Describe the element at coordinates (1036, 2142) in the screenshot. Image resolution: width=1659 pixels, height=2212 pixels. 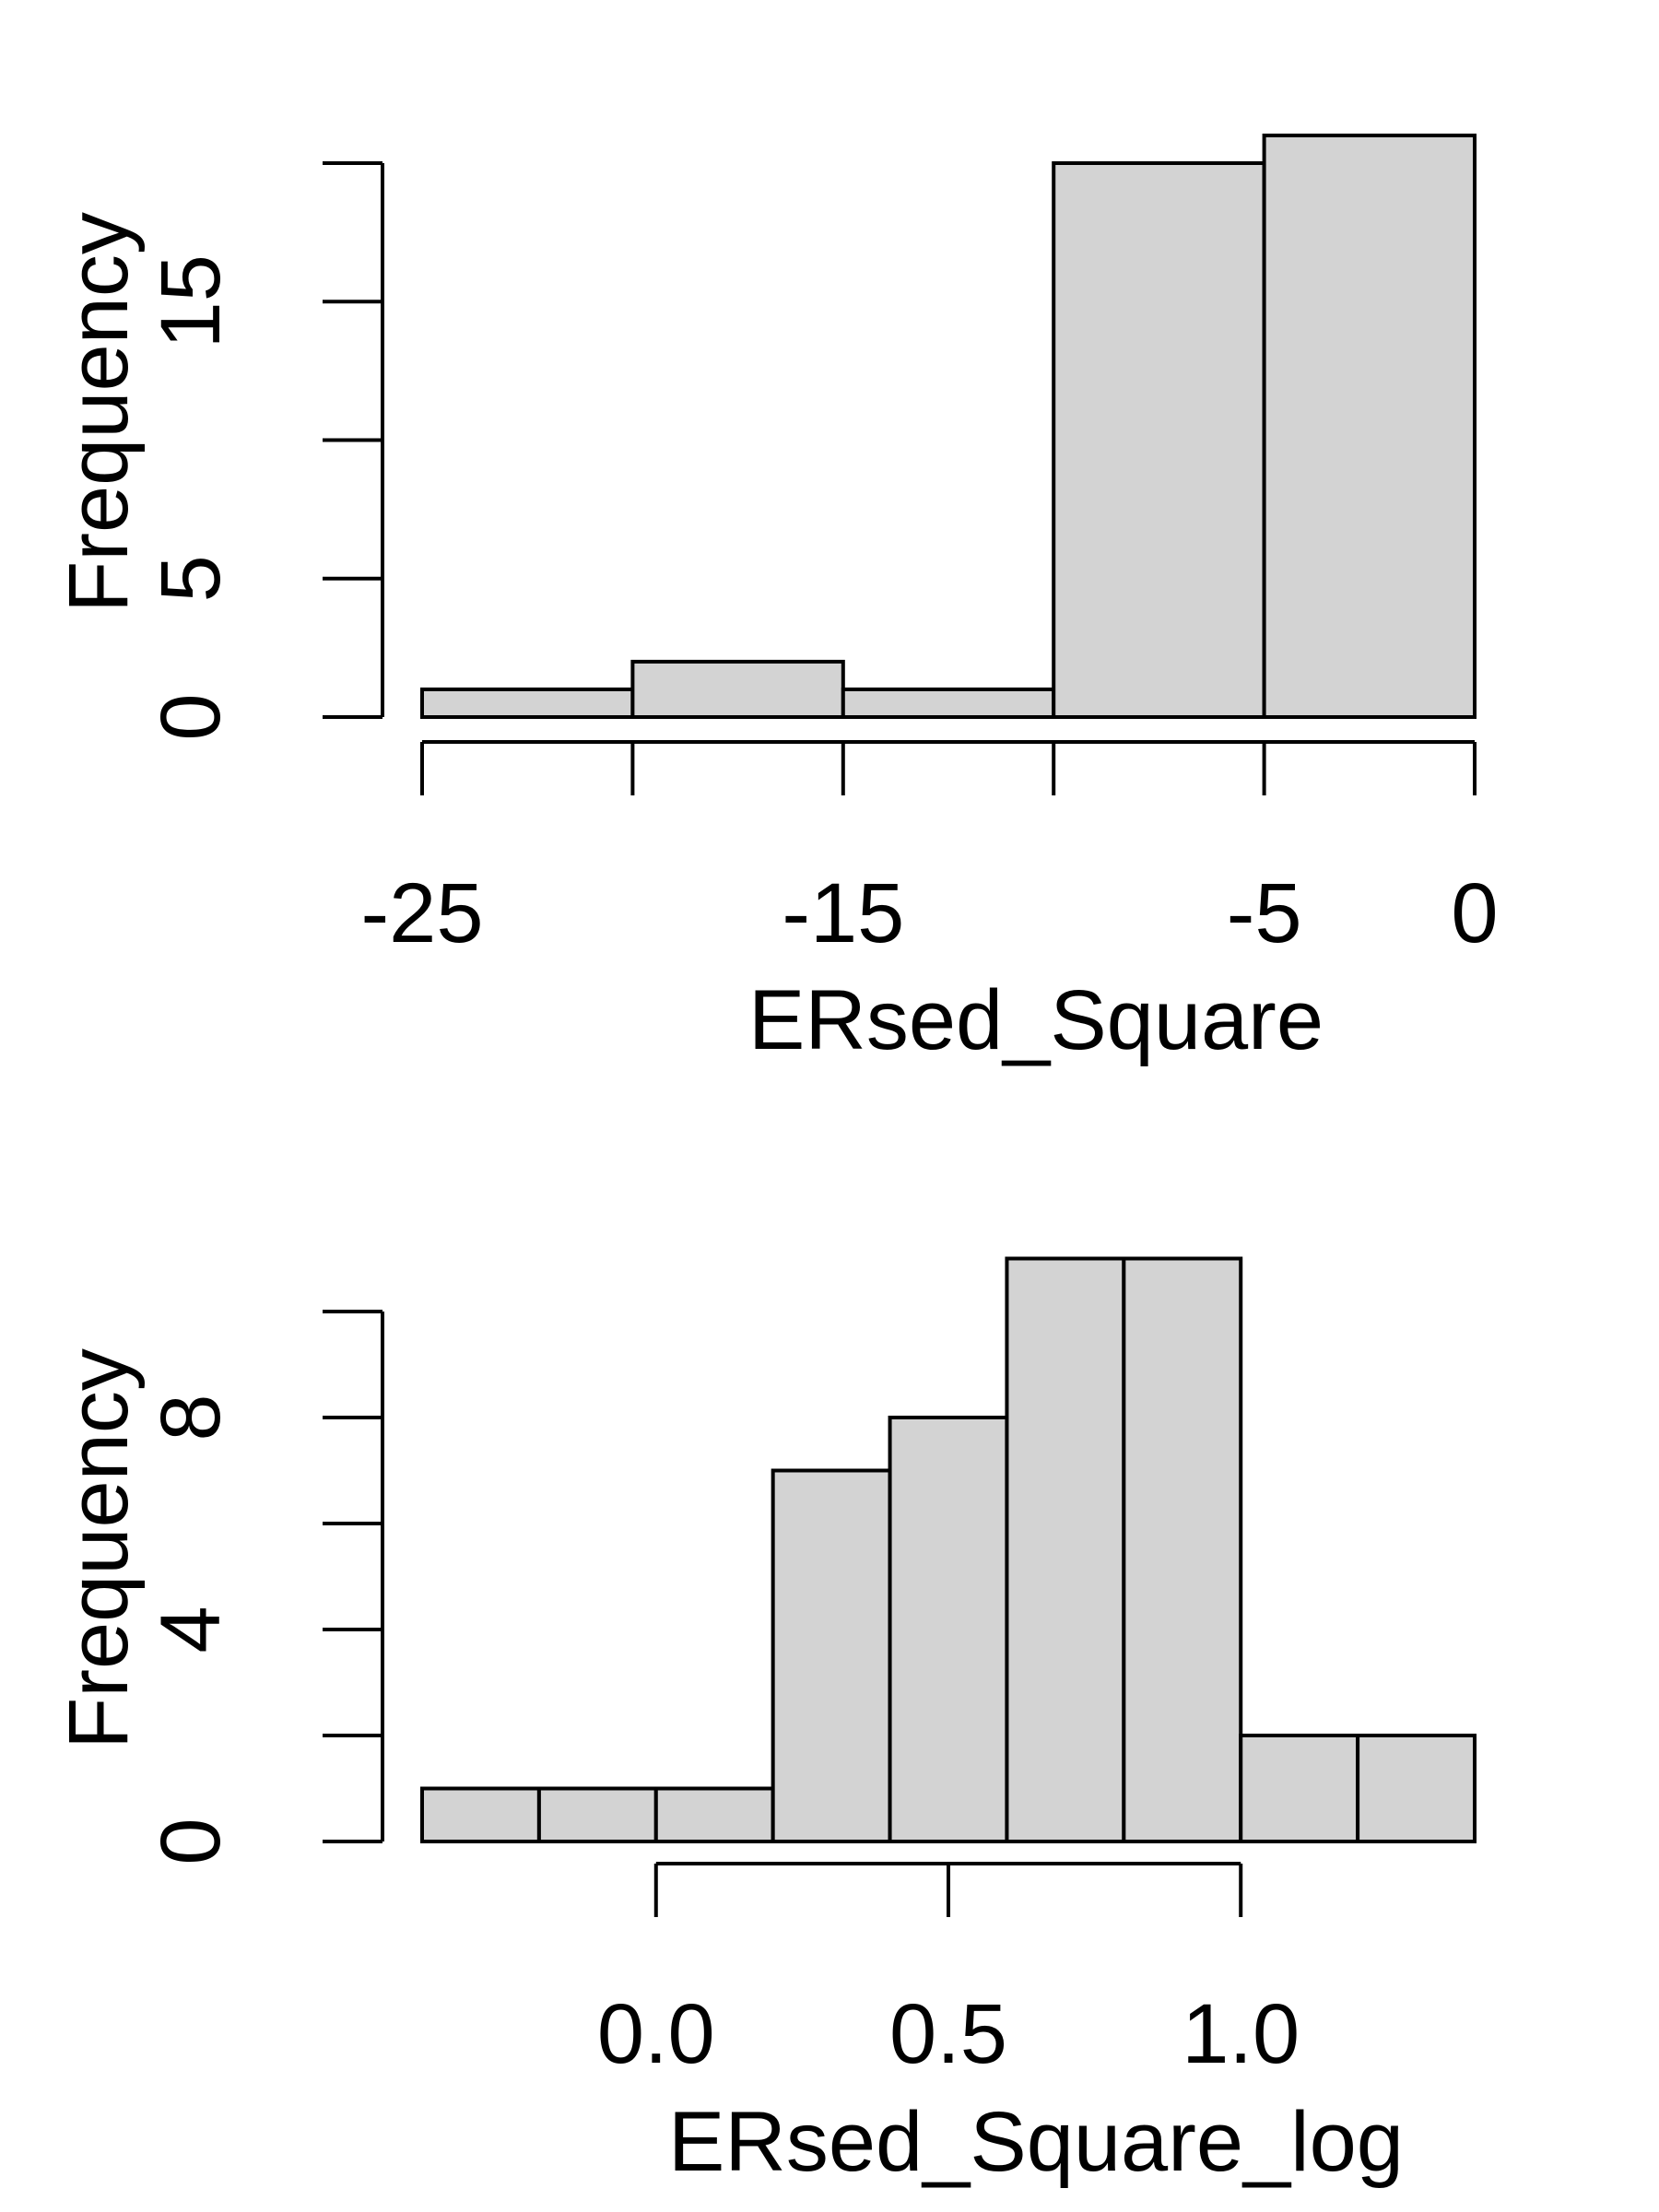
I see `x-axis-title: ERsed_Square_log` at that location.